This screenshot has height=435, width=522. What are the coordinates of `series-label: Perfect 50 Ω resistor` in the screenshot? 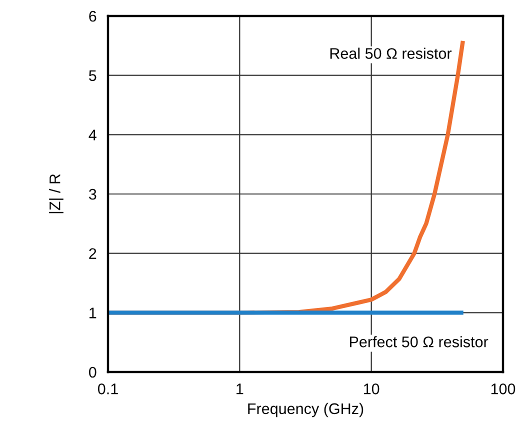 It's located at (419, 342).